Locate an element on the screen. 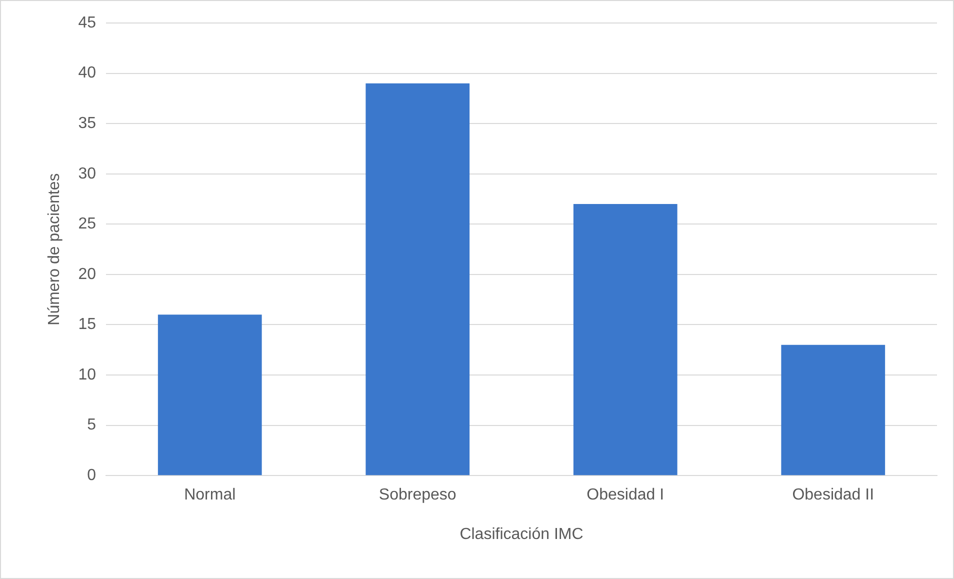  x-tick-label: Obesidad II is located at coordinates (833, 495).